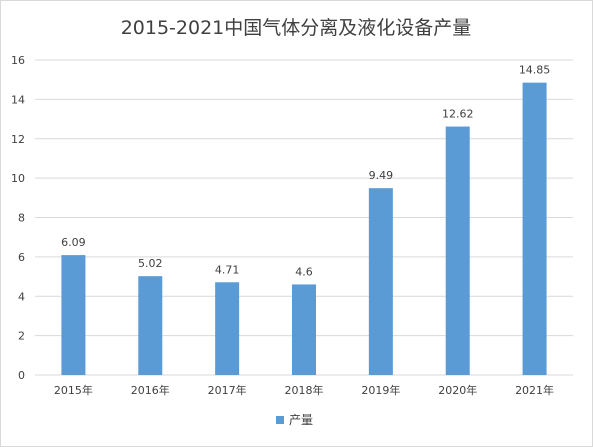 The image size is (593, 447). I want to click on y-tick-label: 12, so click(18, 139).